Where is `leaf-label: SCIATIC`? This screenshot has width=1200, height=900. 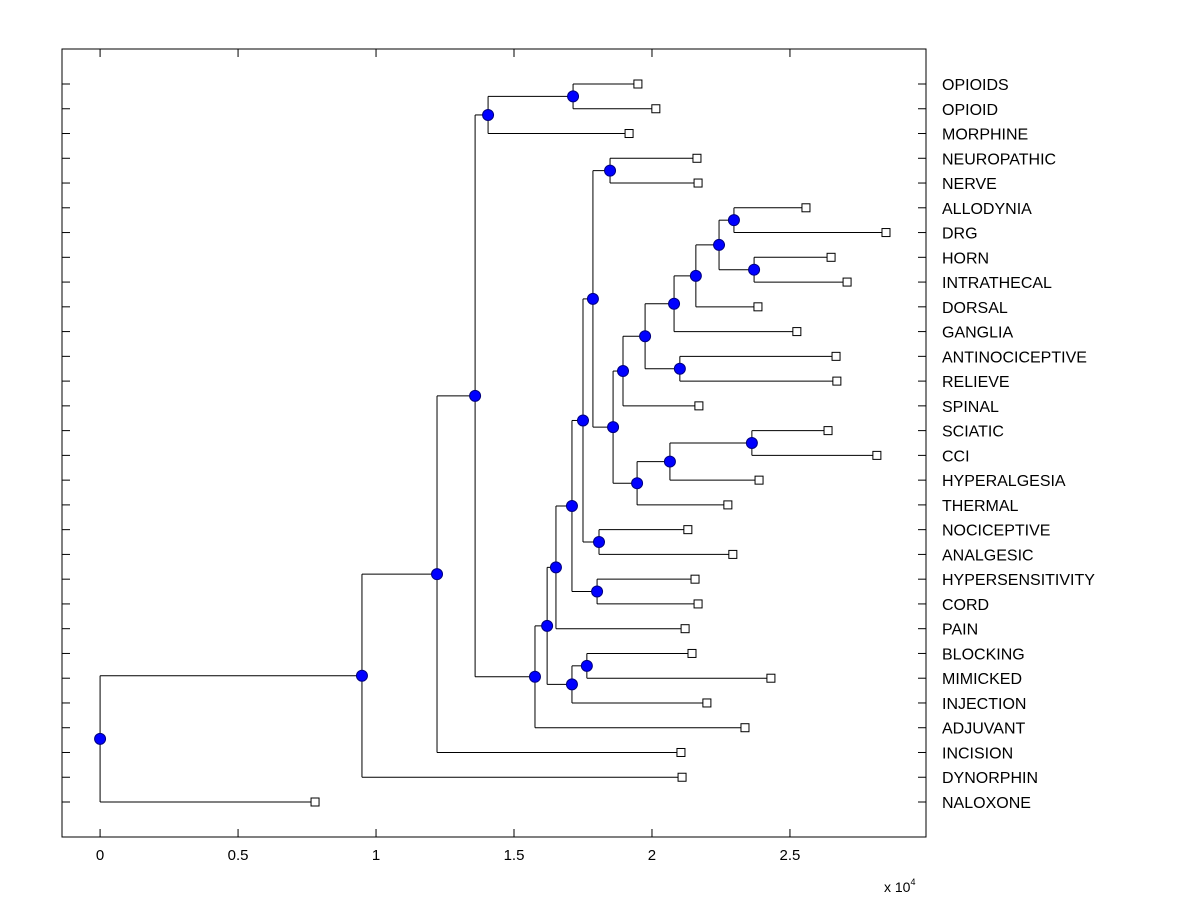
leaf-label: SCIATIC is located at coordinates (973, 432).